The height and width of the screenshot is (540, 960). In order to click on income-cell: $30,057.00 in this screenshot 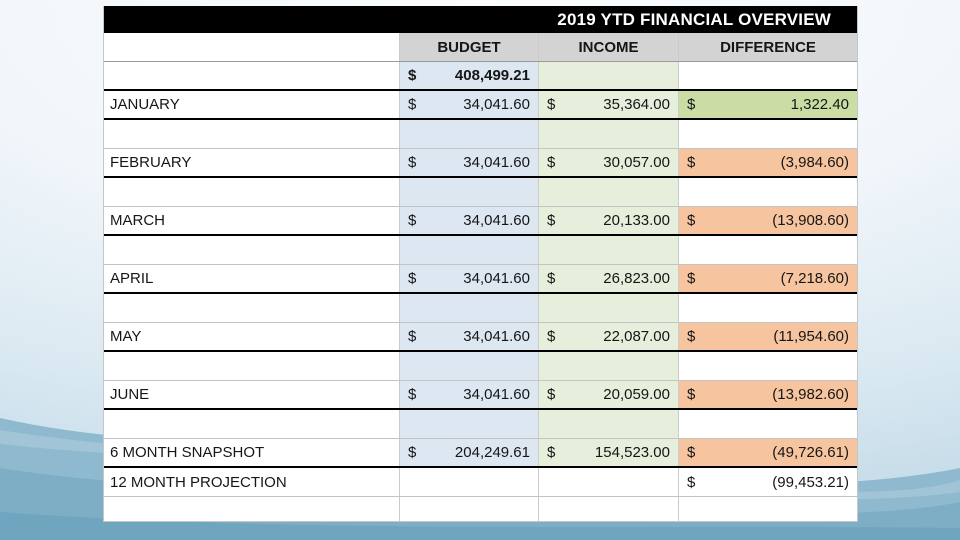, I will do `click(608, 162)`.